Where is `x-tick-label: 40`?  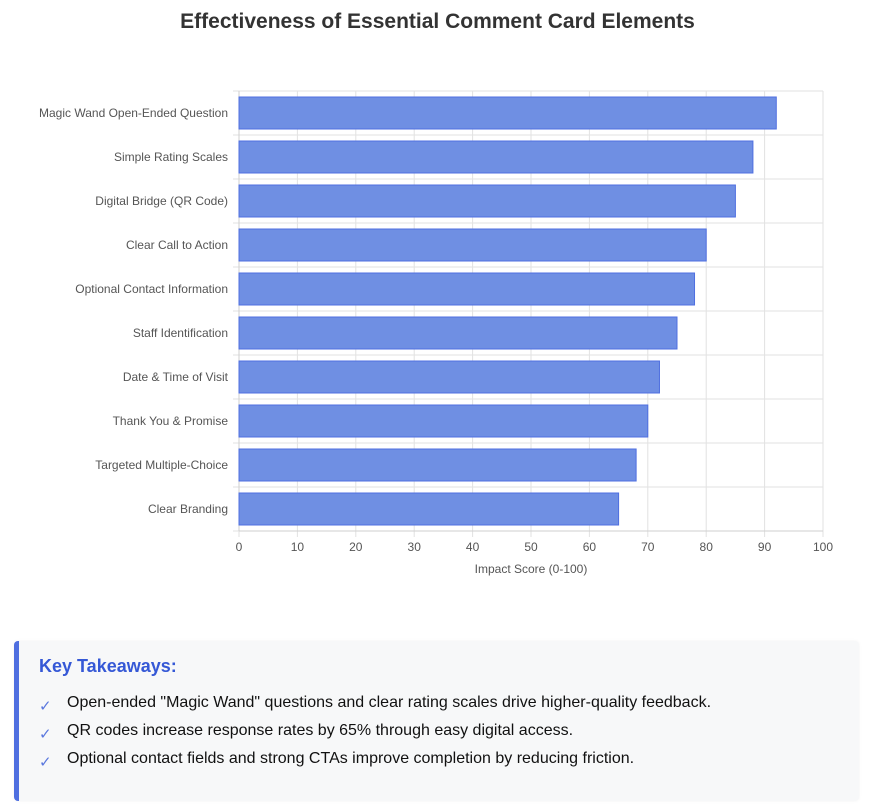
x-tick-label: 40 is located at coordinates (473, 547).